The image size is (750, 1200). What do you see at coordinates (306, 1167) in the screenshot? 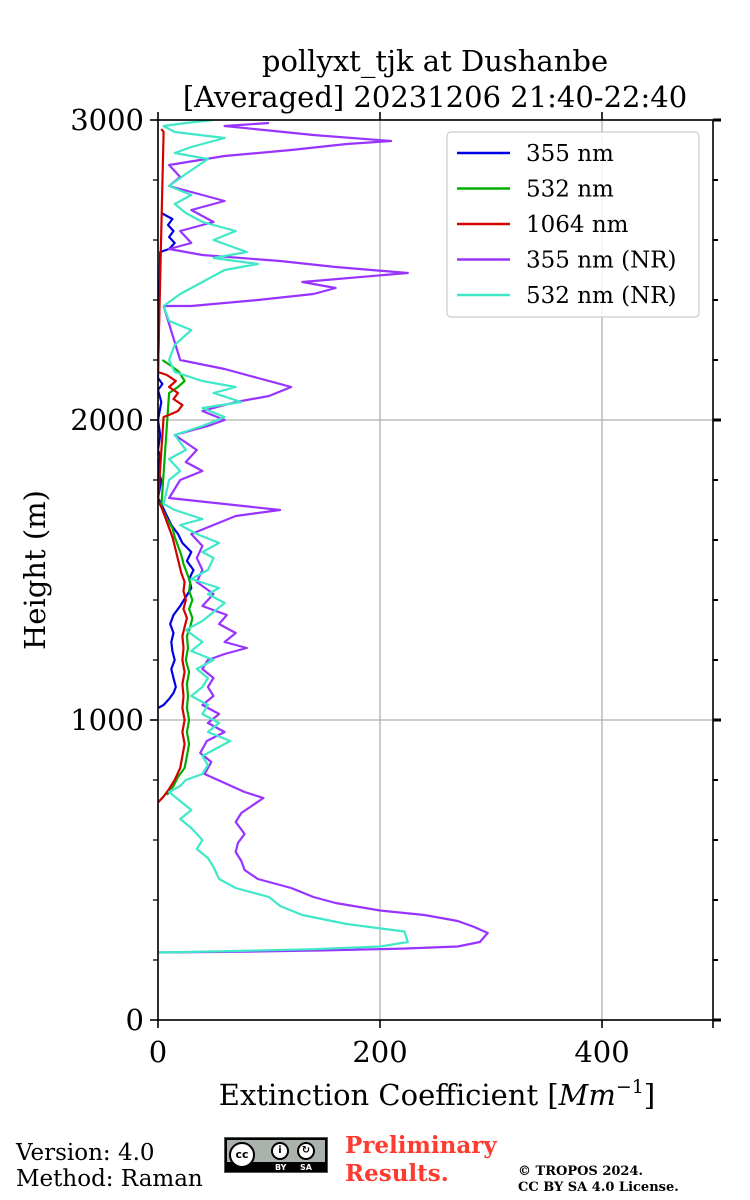
I see `sa-label: SA` at bounding box center [306, 1167].